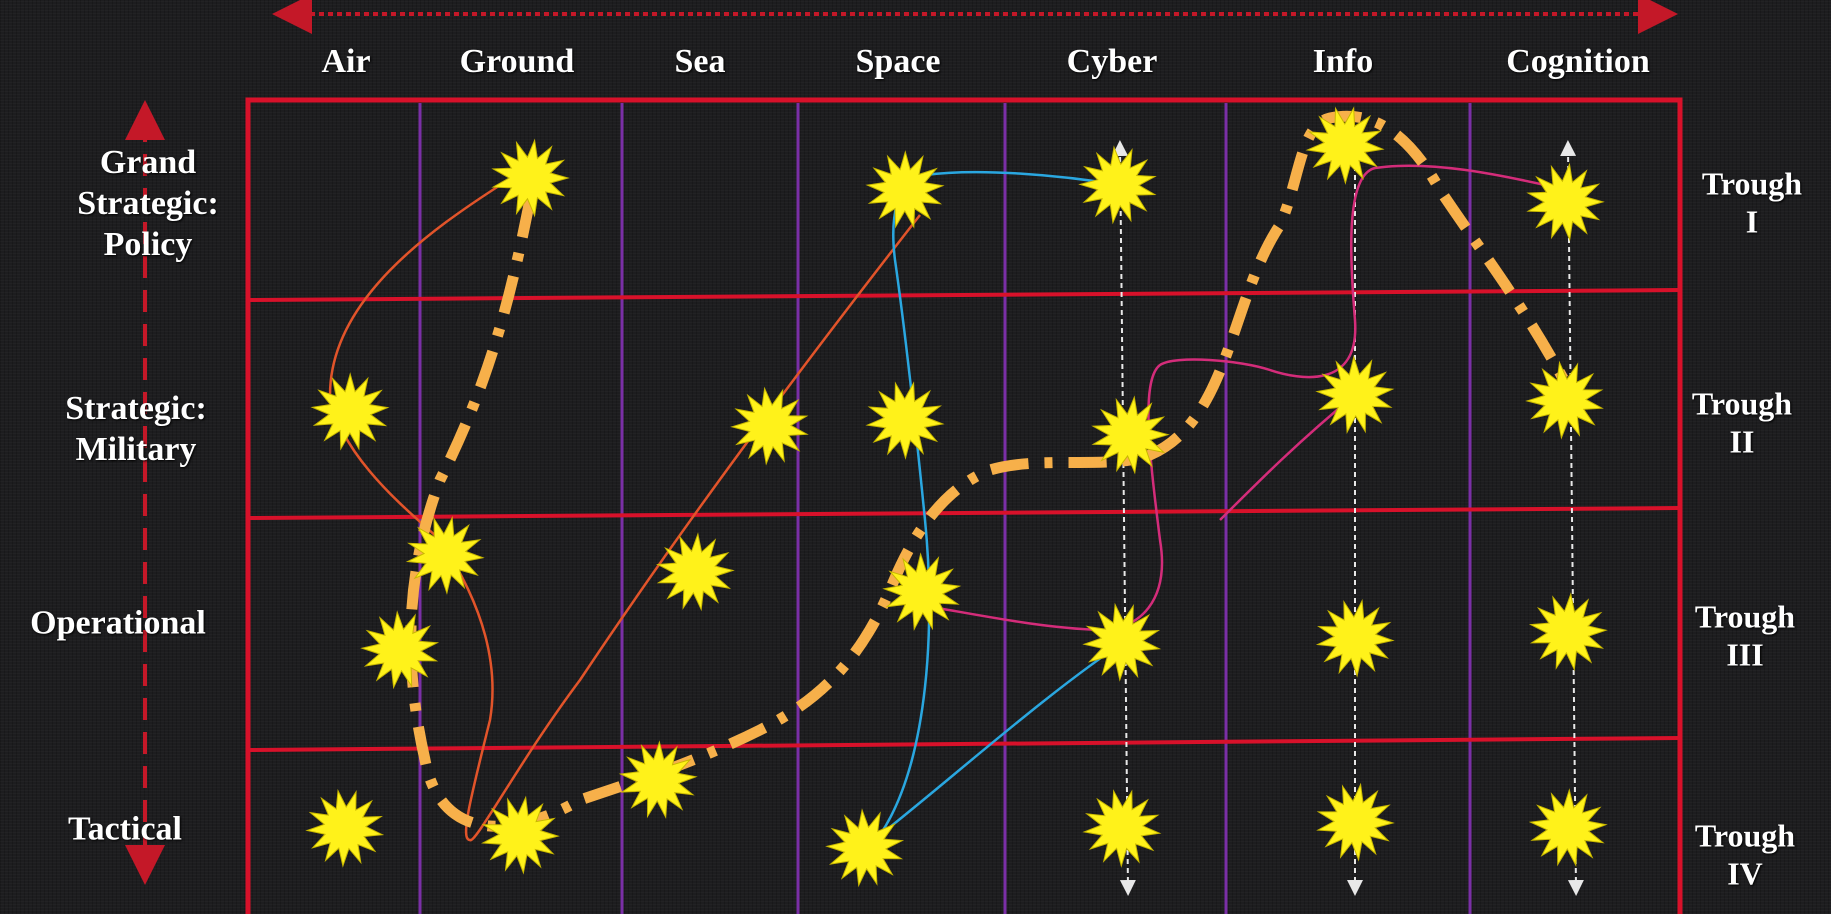 The image size is (1831, 914). I want to click on trough-label-iv: Trough IV, so click(1745, 855).